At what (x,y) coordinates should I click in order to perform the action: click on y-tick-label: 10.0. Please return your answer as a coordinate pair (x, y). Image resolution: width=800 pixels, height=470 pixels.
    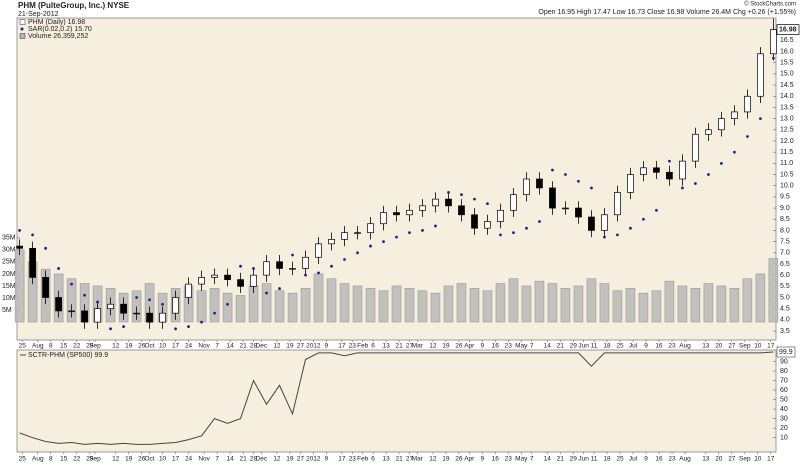
    Looking at the image, I should click on (787, 186).